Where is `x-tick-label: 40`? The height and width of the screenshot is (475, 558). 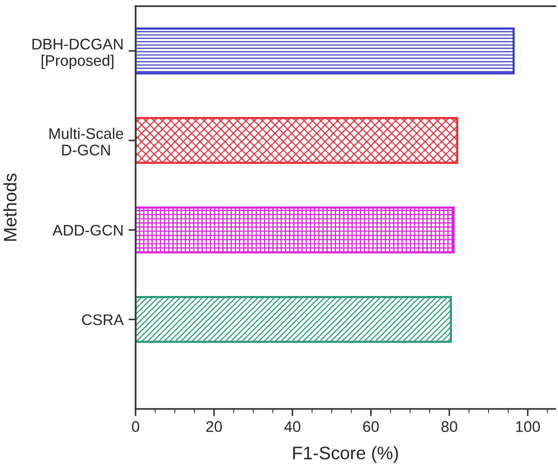 x-tick-label: 40 is located at coordinates (292, 426).